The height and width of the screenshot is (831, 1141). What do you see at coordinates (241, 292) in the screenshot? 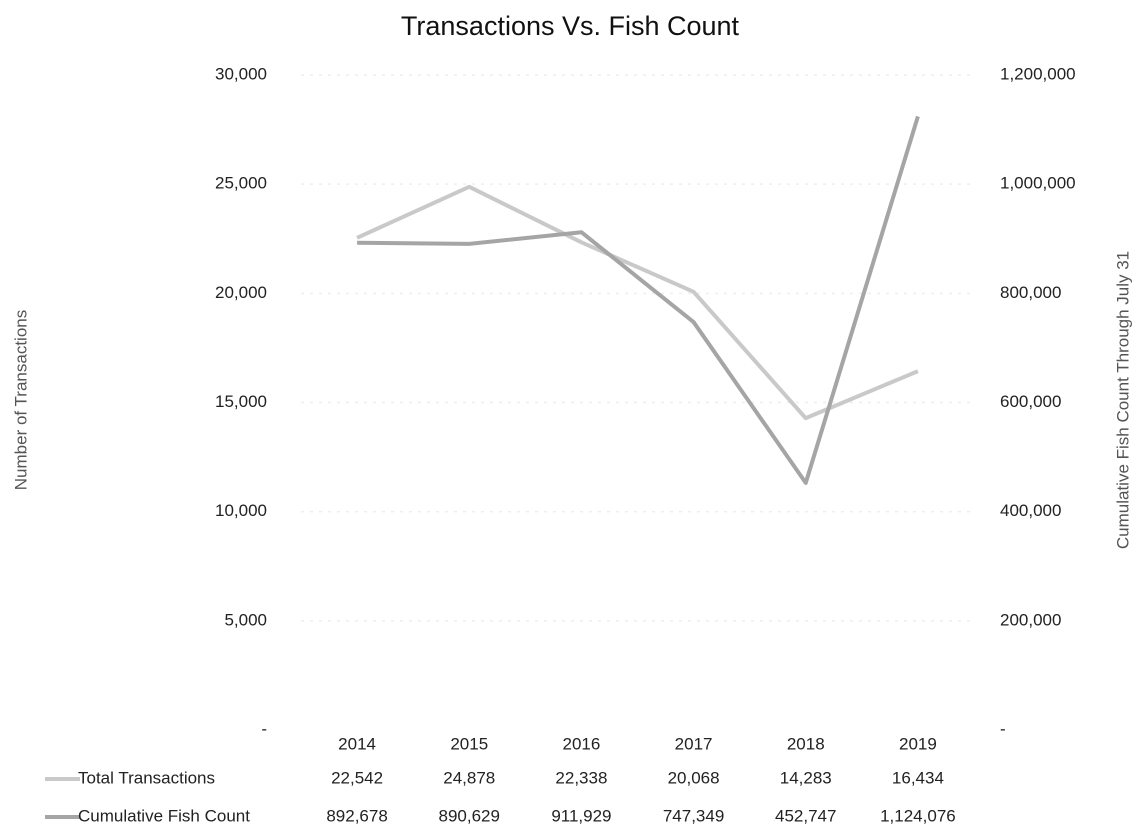
I see `y-tick-label: 20,000` at bounding box center [241, 292].